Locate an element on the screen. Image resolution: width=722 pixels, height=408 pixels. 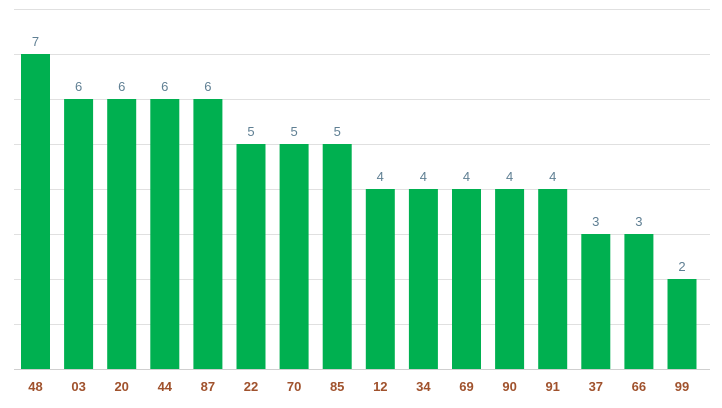
value-label-69: 4 is located at coordinates (466, 176).